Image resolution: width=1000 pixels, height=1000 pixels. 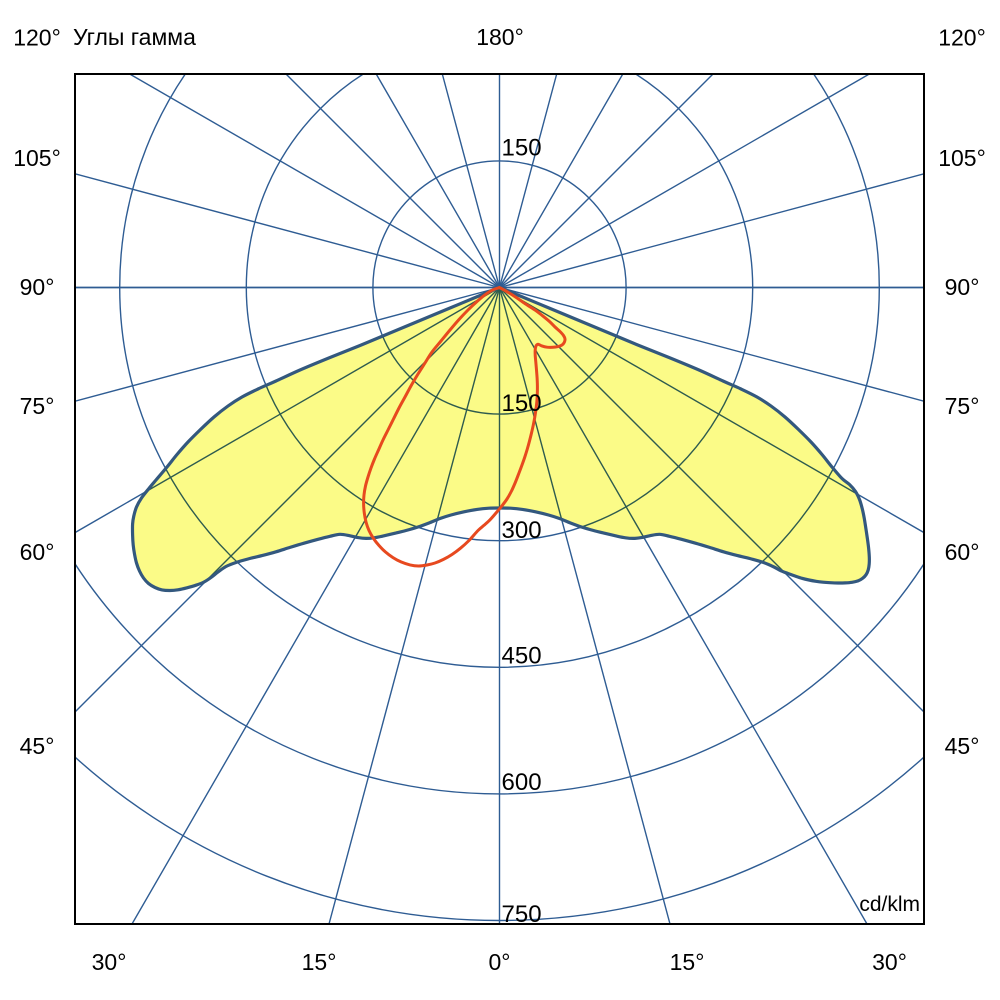 What do you see at coordinates (889, 904) in the screenshot?
I see `svg-text: cd/klm` at bounding box center [889, 904].